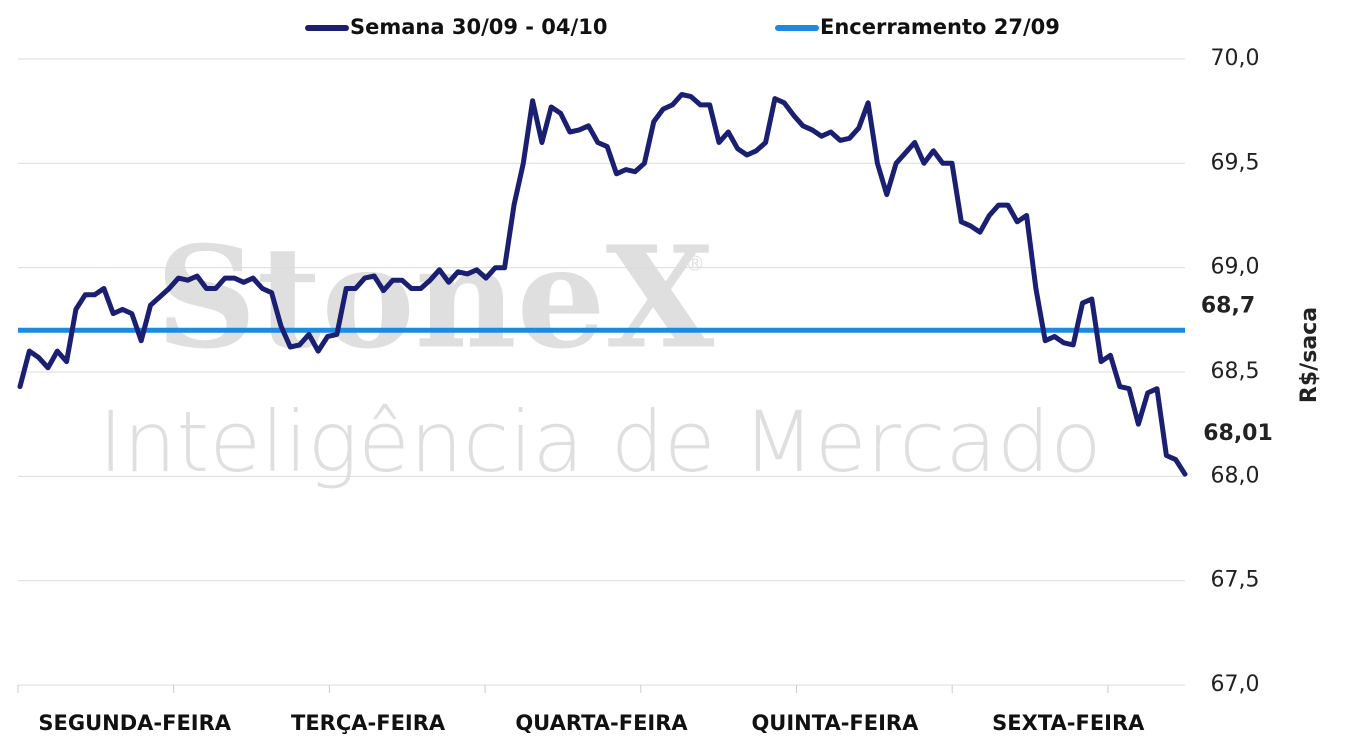  I want to click on x-tick-label: SEXTA-FEIRA, so click(1068, 723).